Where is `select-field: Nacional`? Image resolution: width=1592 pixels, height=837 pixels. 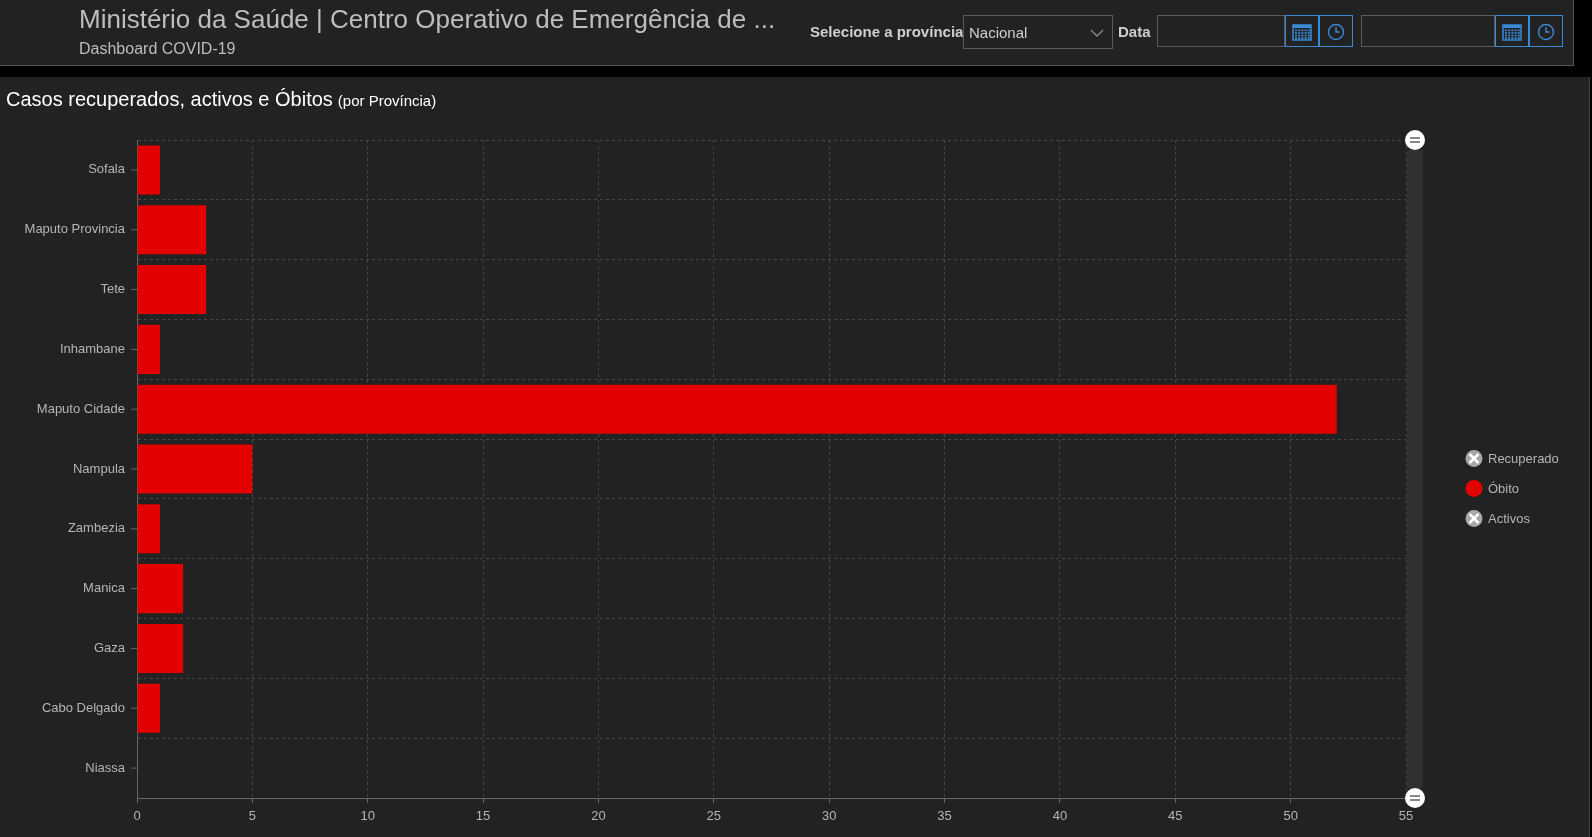
select-field: Nacional is located at coordinates (1038, 32).